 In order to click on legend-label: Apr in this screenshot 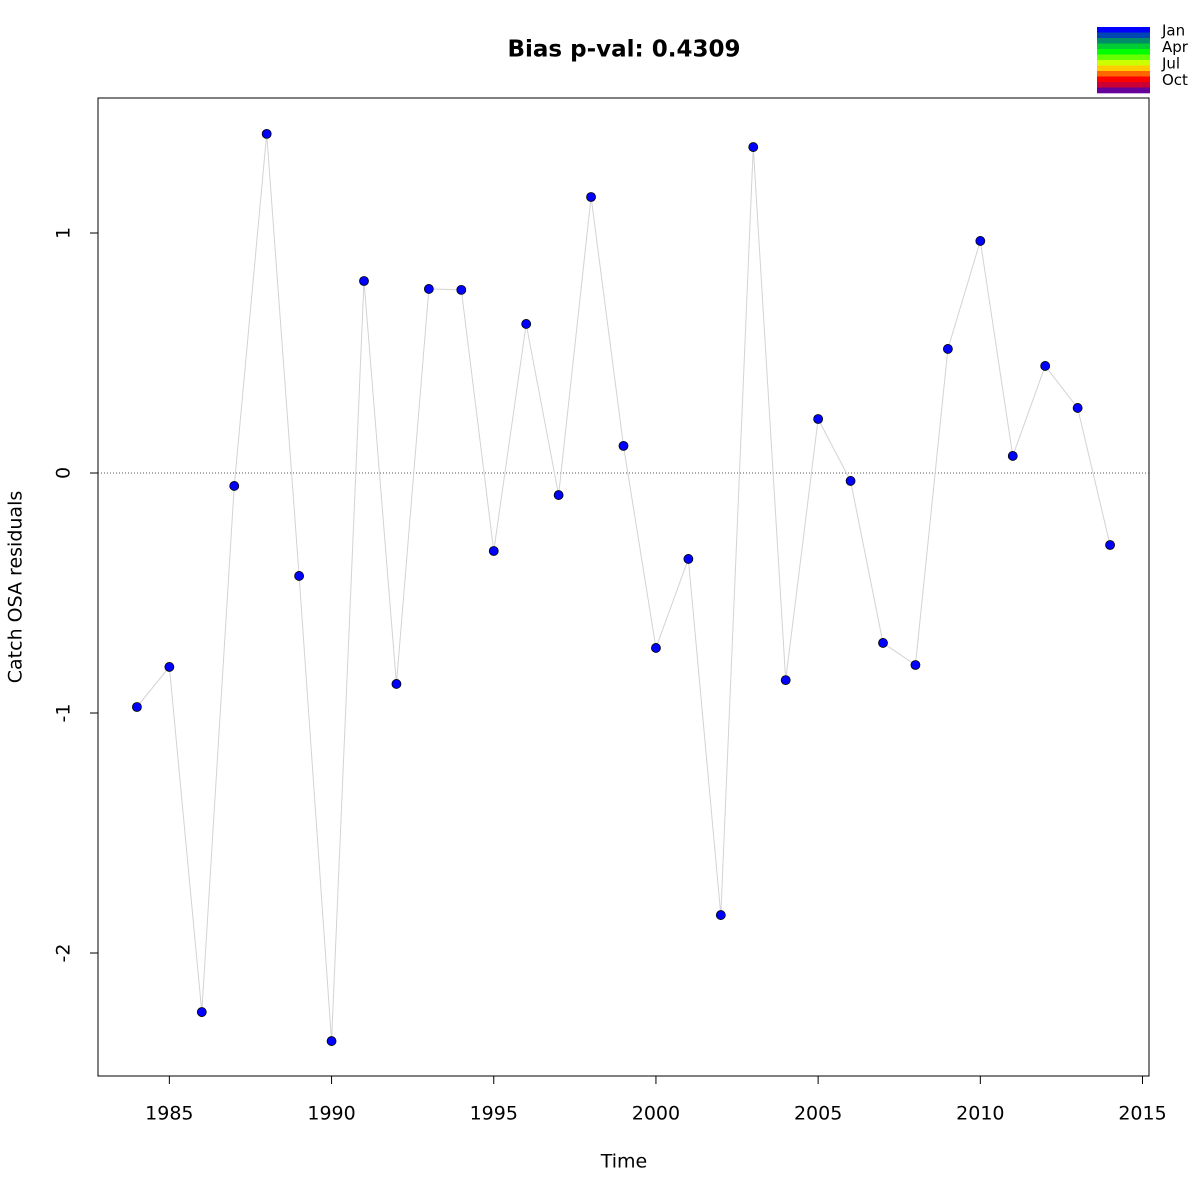, I will do `click(1175, 47)`.